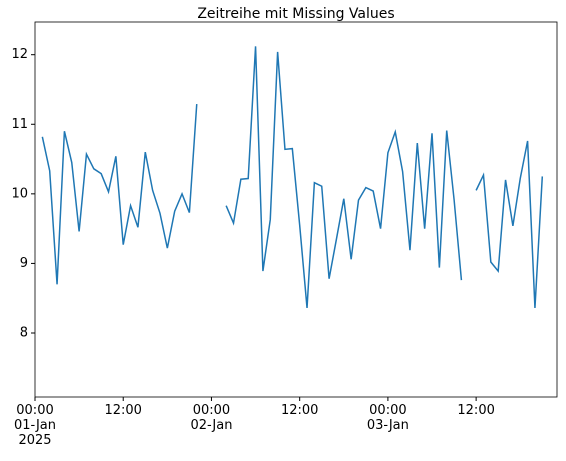 The image size is (566, 461). What do you see at coordinates (19, 124) in the screenshot?
I see `y-tick-label: 11` at bounding box center [19, 124].